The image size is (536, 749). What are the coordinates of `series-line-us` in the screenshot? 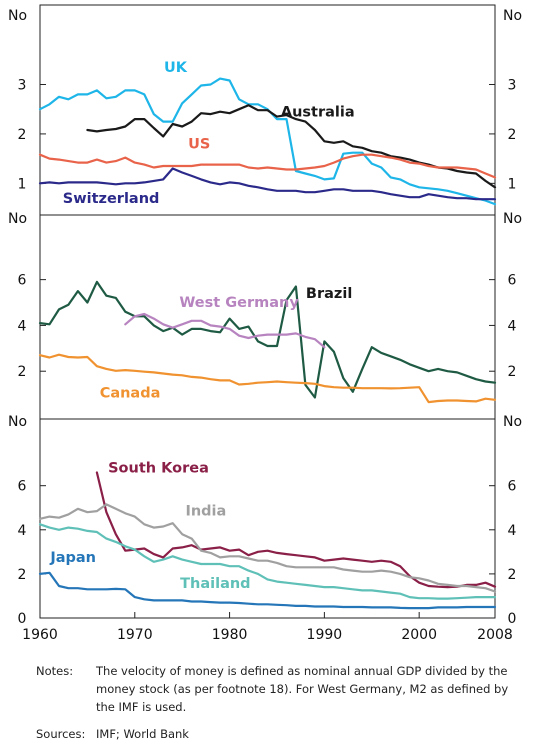 It's located at (267, 166).